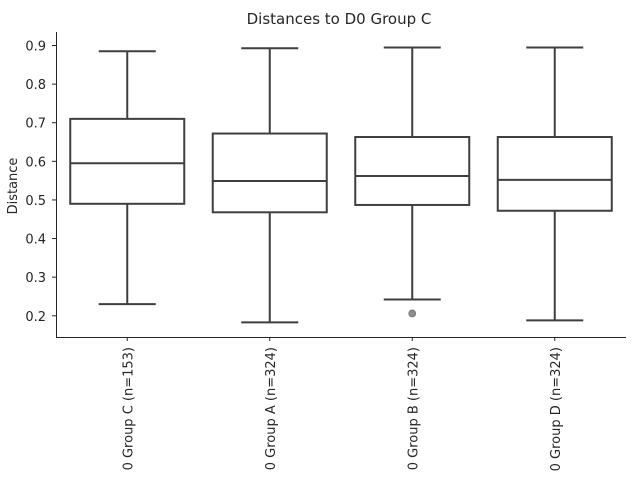  I want to click on y-ticks: 0.2 0.3 0.4 0.5 0.6 0.7 0.8 0.9, so click(40, 182).